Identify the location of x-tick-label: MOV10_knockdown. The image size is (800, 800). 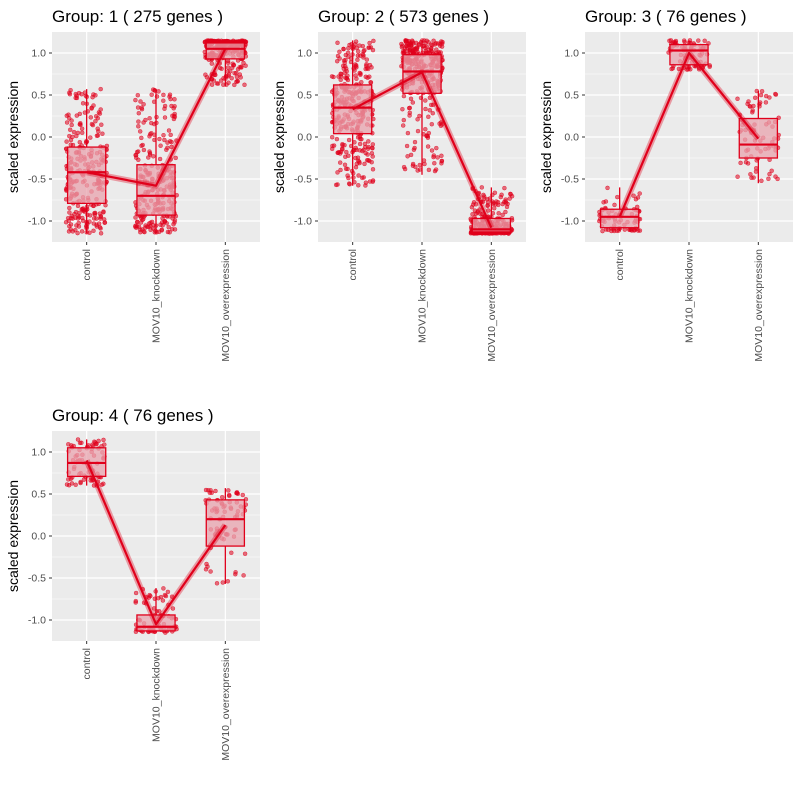
(157, 695).